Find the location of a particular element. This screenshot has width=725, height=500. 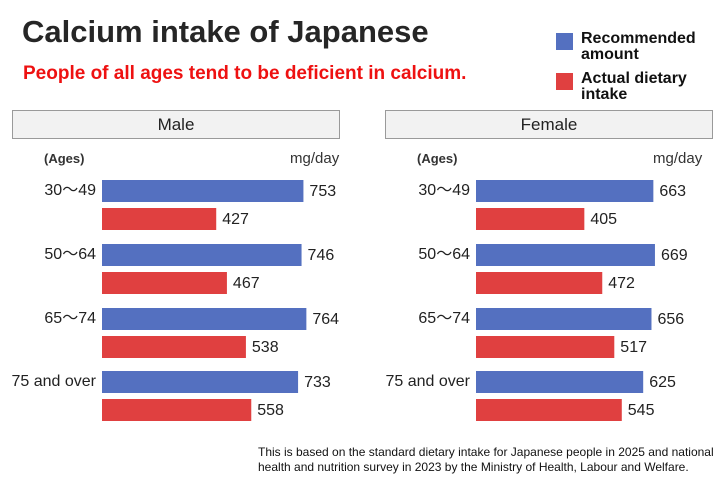

panel-header-male: Male is located at coordinates (176, 124).